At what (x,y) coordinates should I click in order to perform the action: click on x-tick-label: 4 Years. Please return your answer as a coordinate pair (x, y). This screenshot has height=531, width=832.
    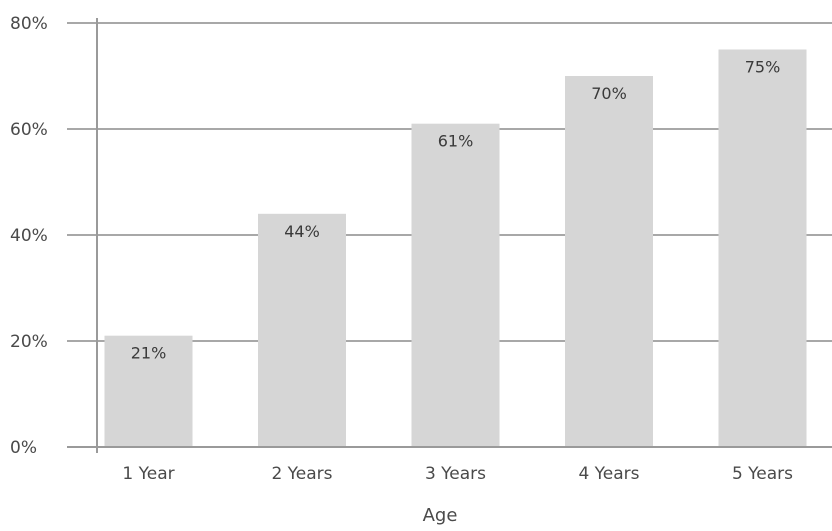
    Looking at the image, I should click on (608, 474).